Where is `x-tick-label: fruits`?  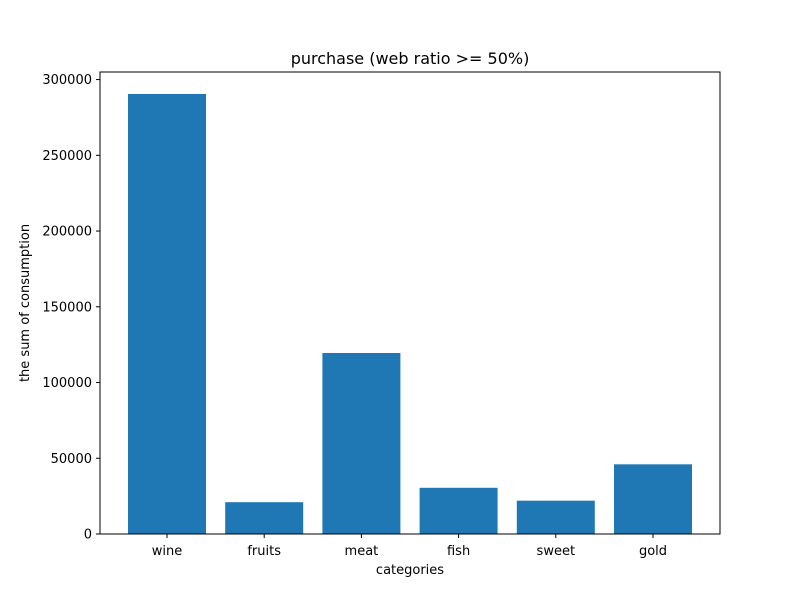
x-tick-label: fruits is located at coordinates (264, 551).